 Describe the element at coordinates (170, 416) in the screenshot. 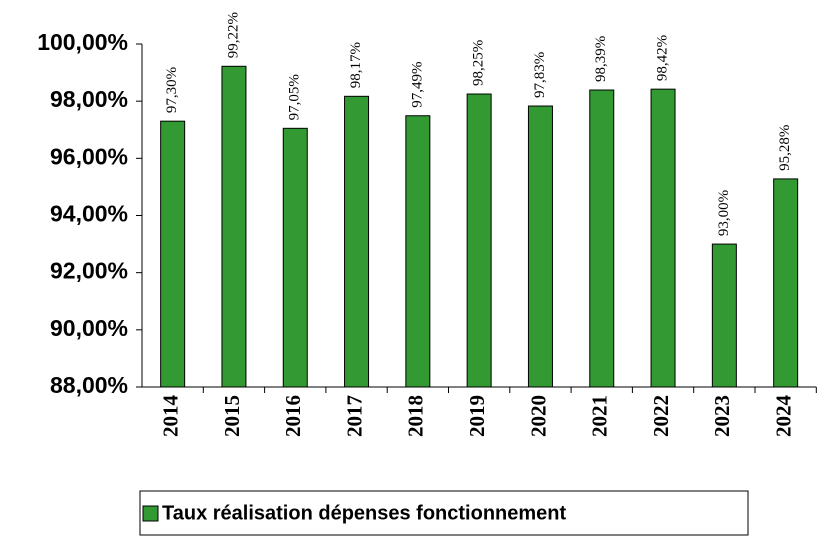

I see `x-tick-label: 2014` at that location.